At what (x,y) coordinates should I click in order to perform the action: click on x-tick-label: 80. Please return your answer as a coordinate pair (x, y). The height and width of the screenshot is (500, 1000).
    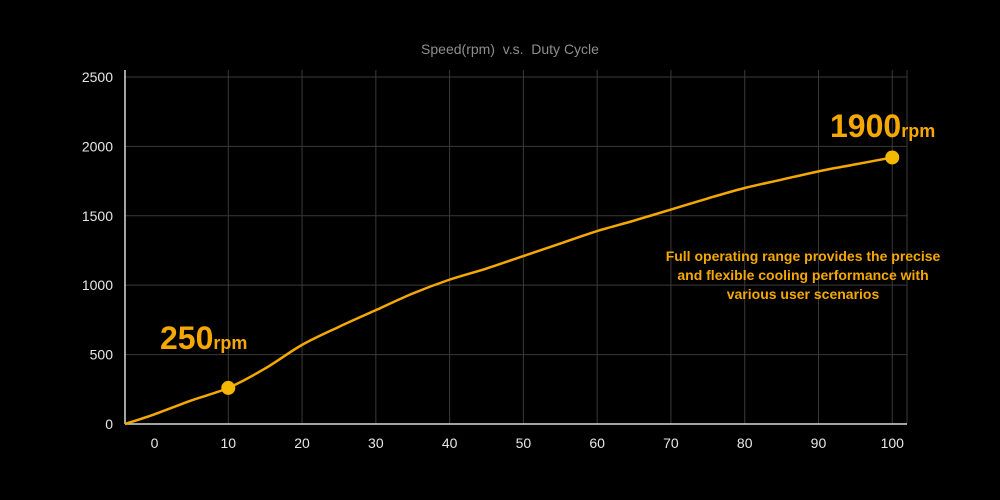
    Looking at the image, I should click on (745, 443).